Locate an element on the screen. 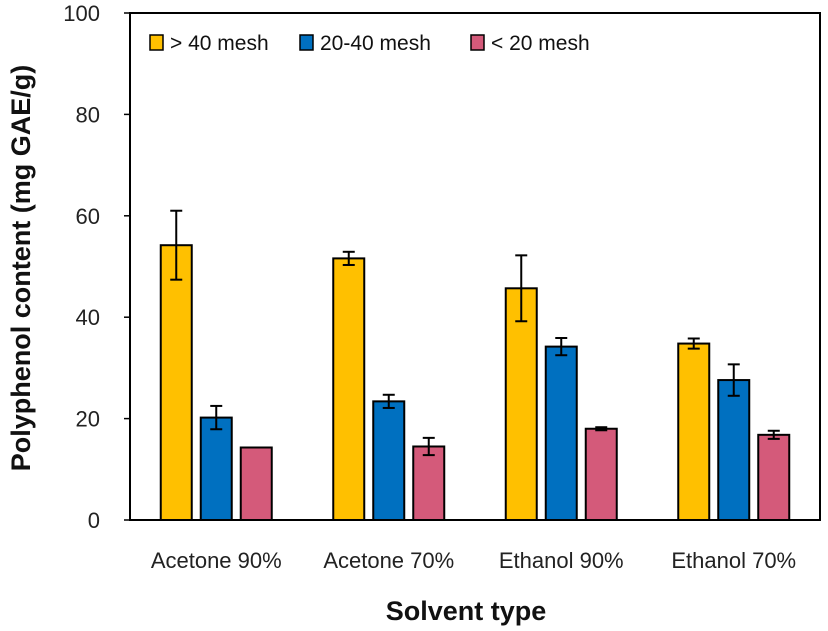 This screenshot has height=631, width=828. legend: > 40 mesh 20-40 mesh < 20 mesh is located at coordinates (369, 43).